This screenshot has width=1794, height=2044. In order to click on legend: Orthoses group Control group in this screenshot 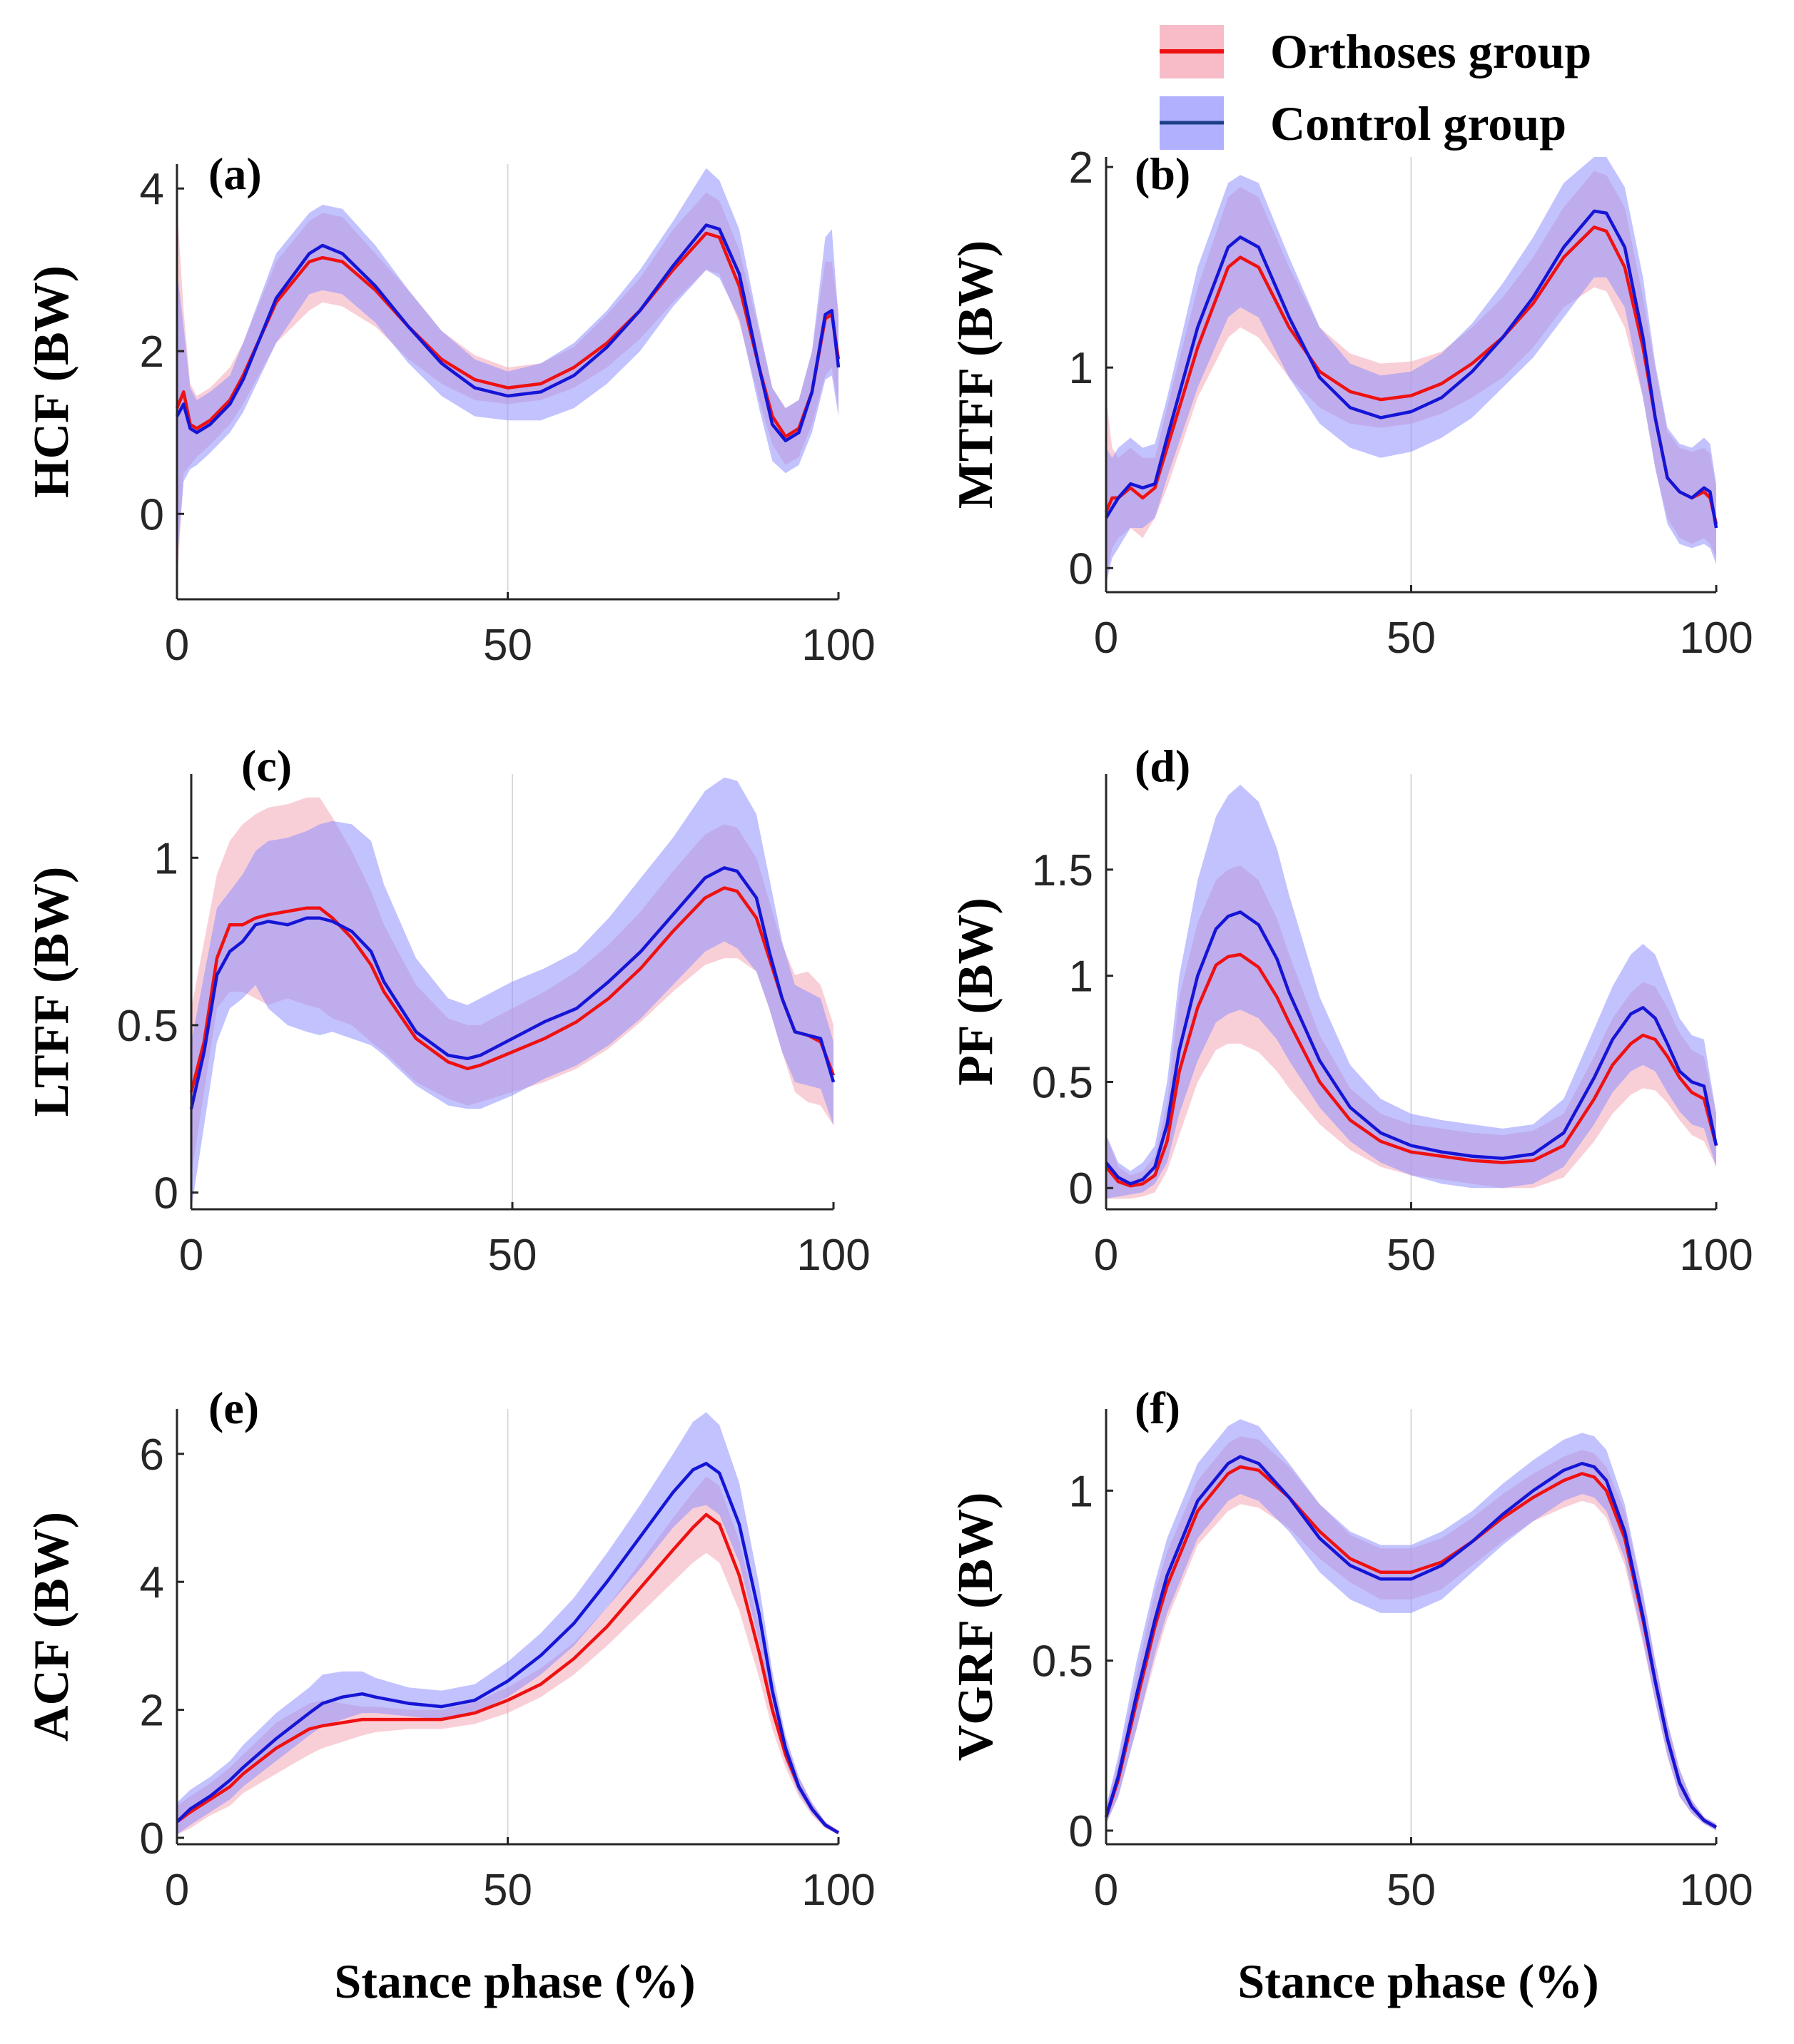, I will do `click(1375, 87)`.